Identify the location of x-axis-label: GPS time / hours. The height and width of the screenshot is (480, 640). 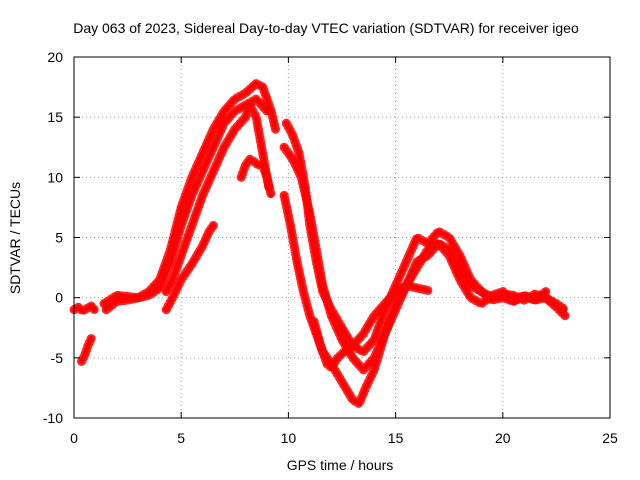
(340, 465).